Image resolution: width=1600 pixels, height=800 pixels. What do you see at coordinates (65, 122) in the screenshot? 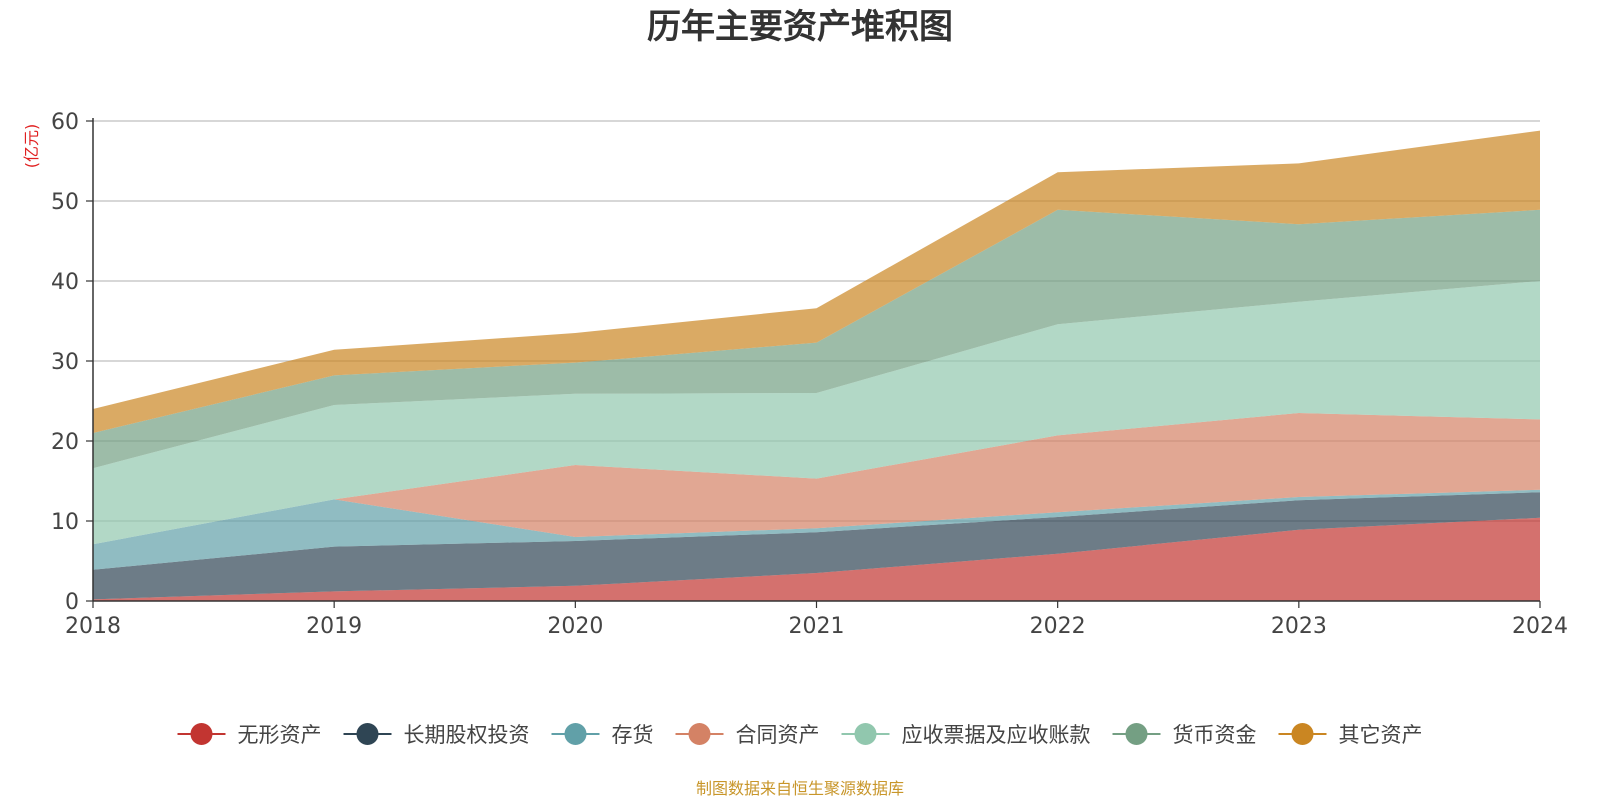
I see `y-tick-label: 60` at bounding box center [65, 122].